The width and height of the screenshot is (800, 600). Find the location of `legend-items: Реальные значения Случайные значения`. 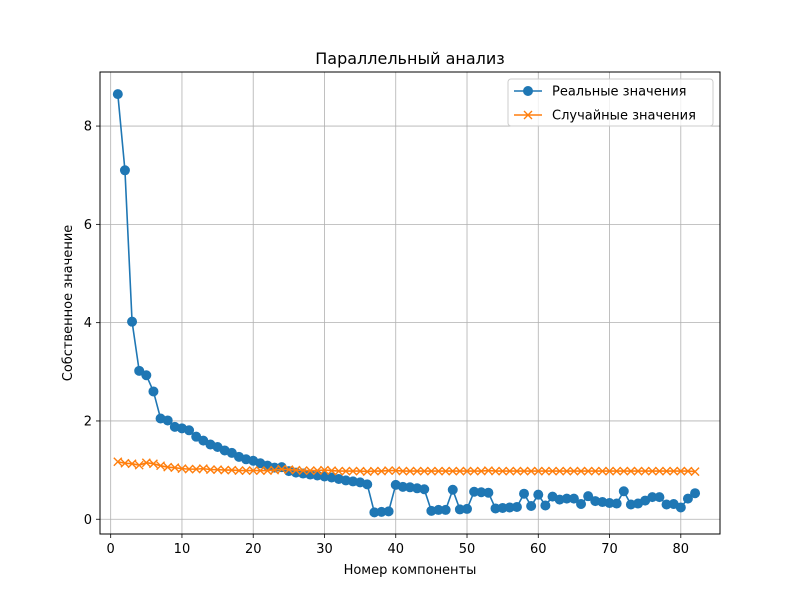

legend-items: Реальные значения Случайные значения is located at coordinates (605, 104).